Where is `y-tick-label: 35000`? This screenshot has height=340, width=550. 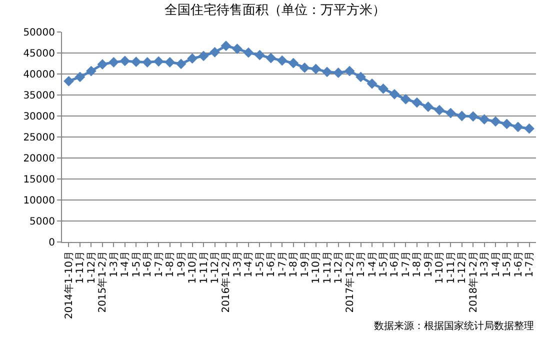 y-tick-label: 35000 is located at coordinates (39, 96).